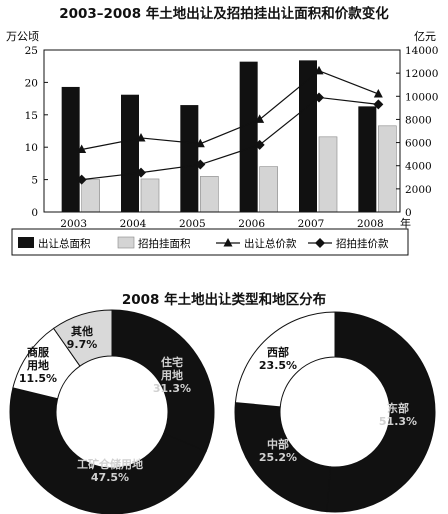  What do you see at coordinates (192, 224) in the screenshot?
I see `x-tick-label: 2005` at bounding box center [192, 224].